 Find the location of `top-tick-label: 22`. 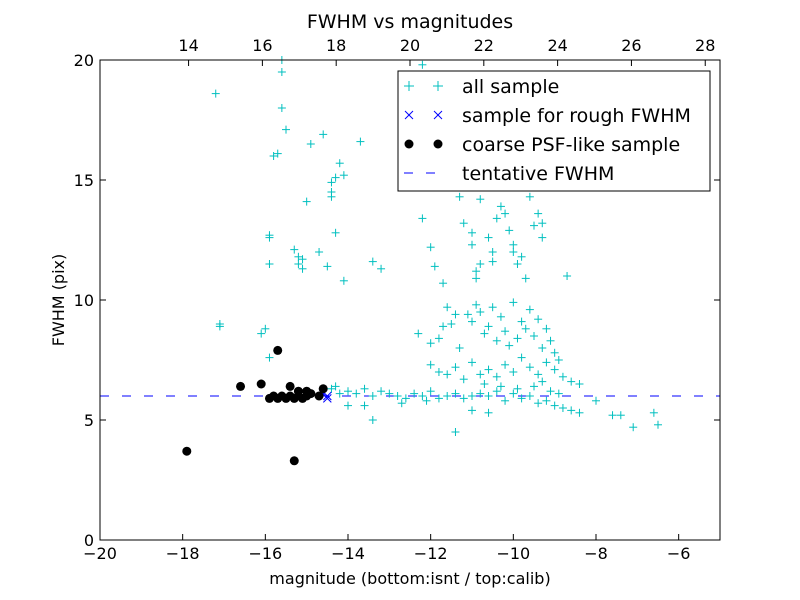

top-tick-label: 22 is located at coordinates (484, 45).